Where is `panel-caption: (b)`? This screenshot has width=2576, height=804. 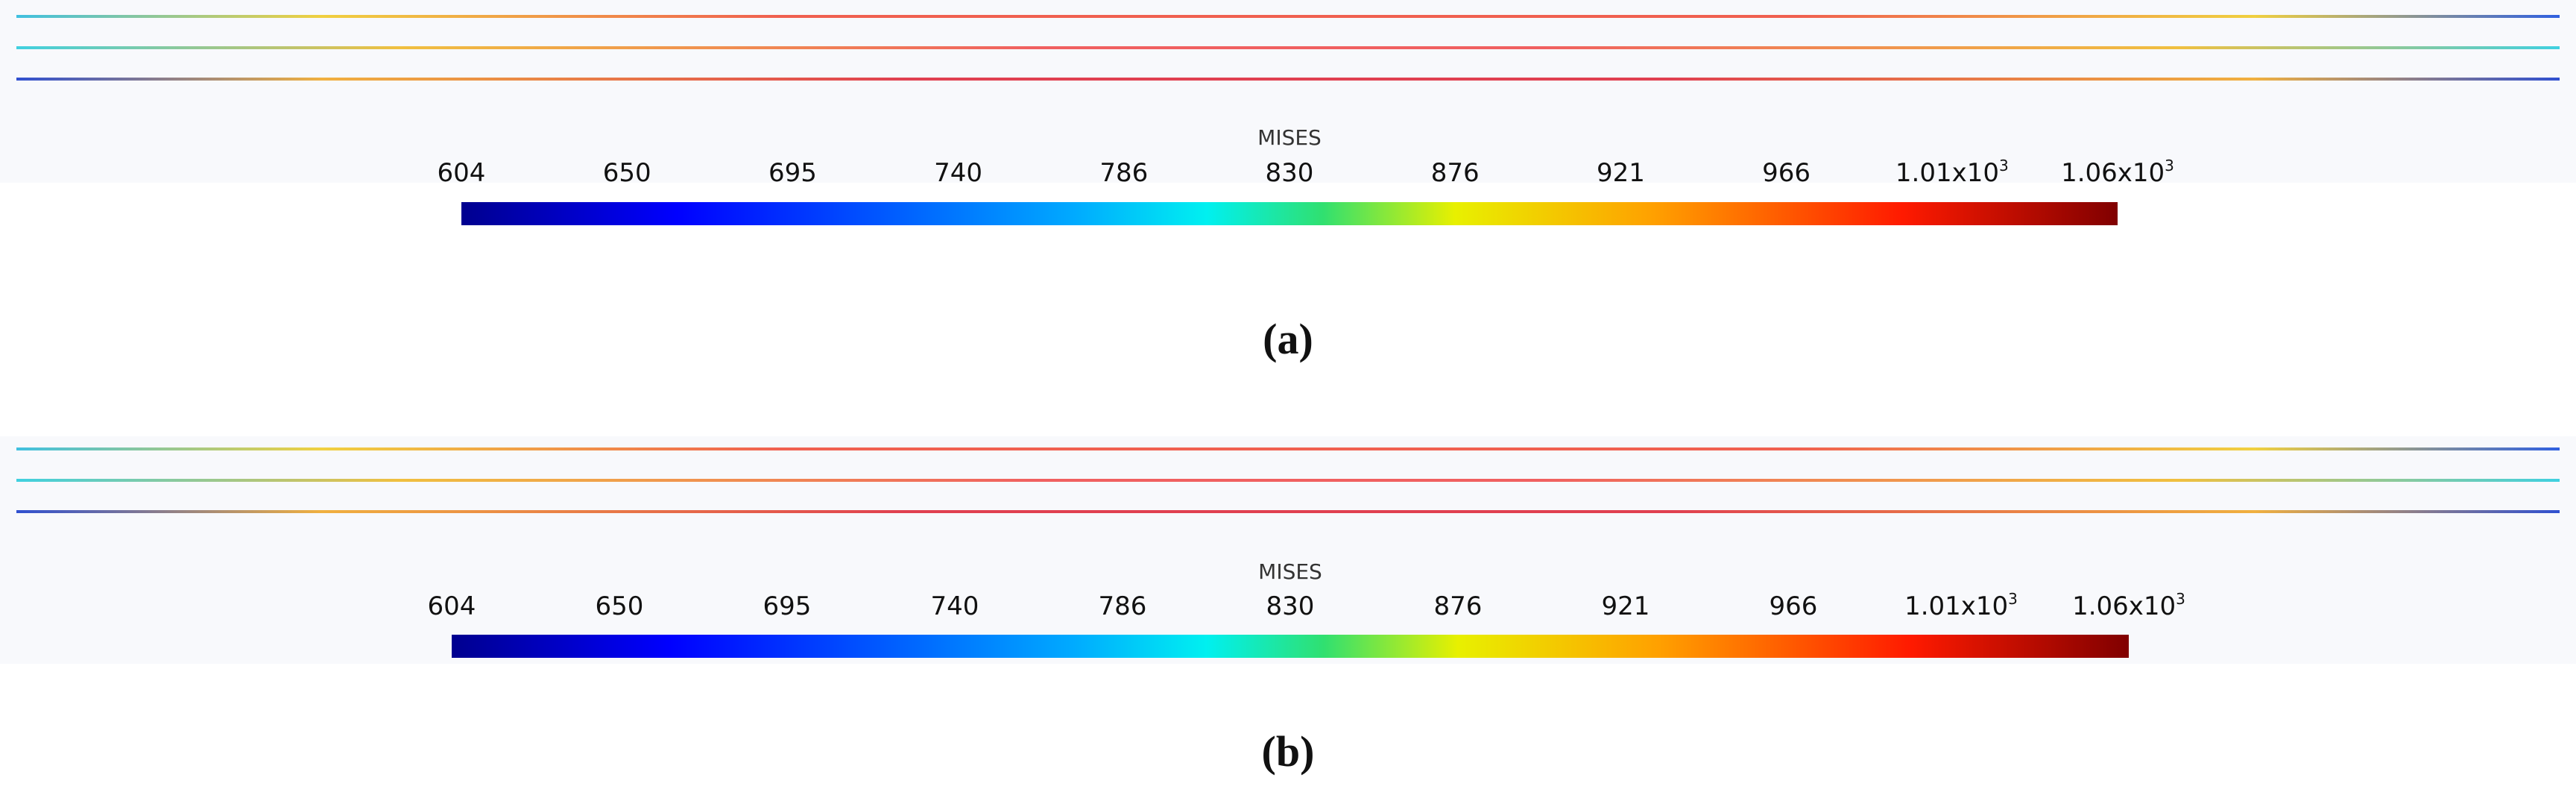 panel-caption: (b) is located at coordinates (1288, 752).